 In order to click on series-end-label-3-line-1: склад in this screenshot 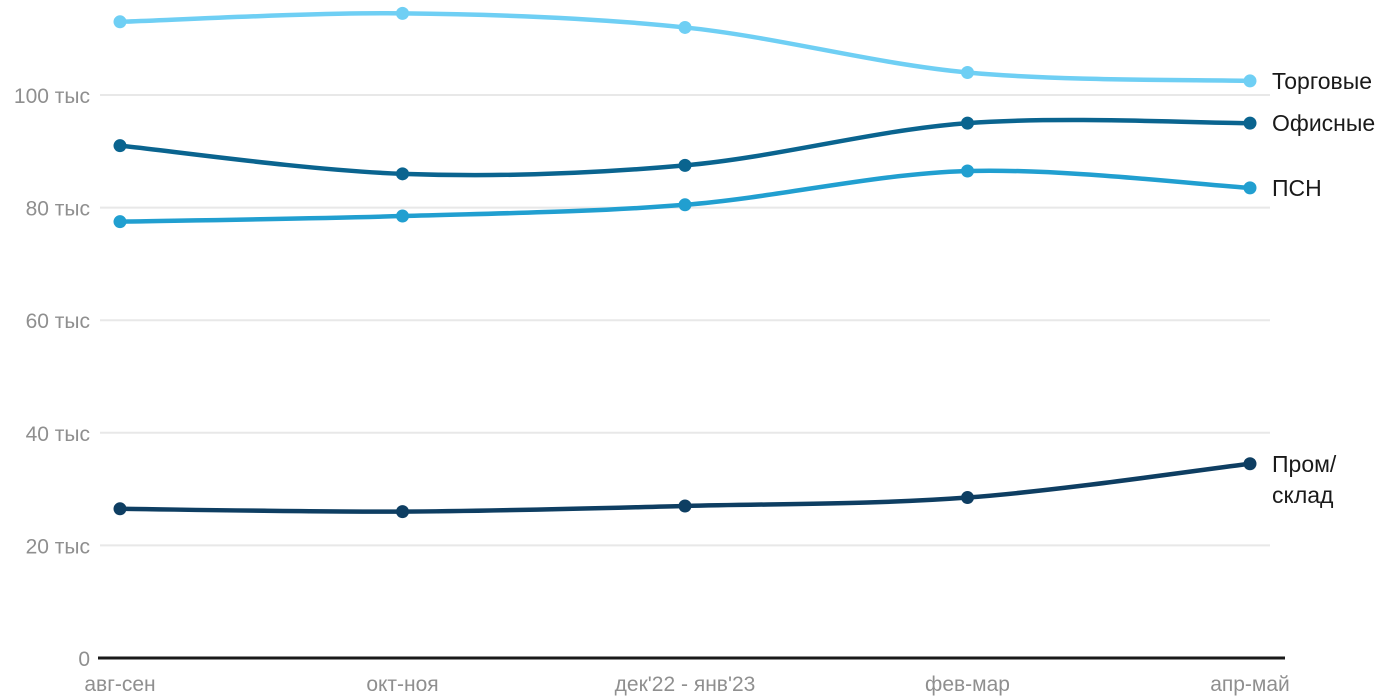, I will do `click(1303, 495)`.